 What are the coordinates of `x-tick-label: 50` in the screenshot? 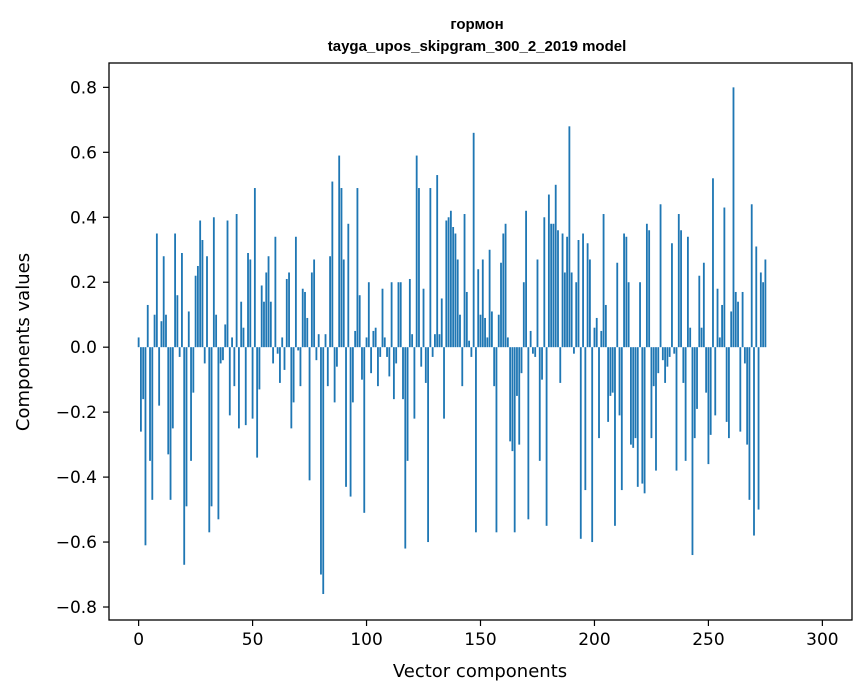 It's located at (253, 640).